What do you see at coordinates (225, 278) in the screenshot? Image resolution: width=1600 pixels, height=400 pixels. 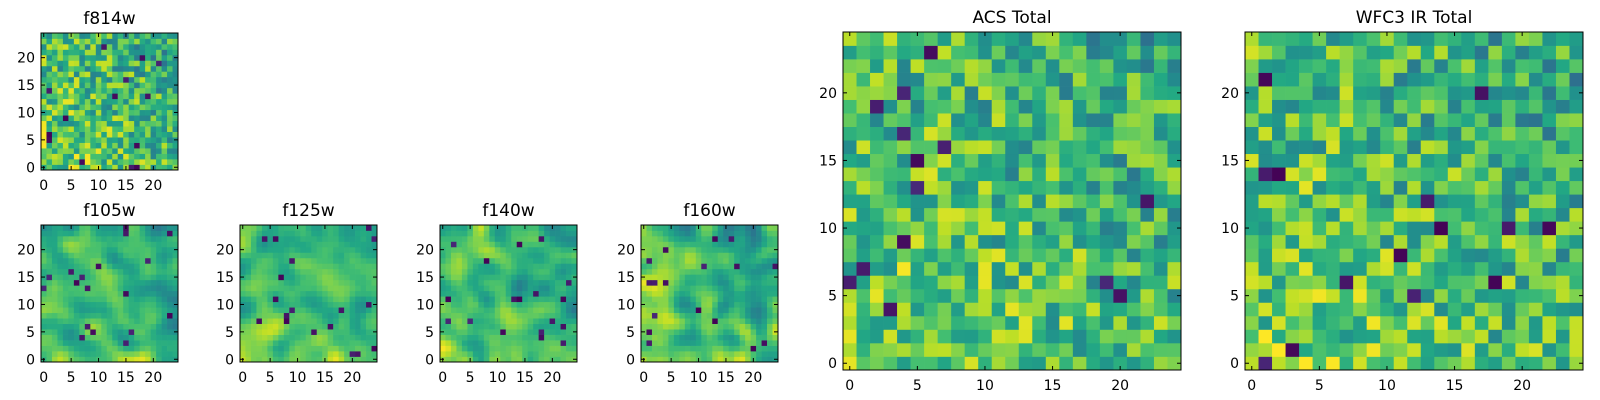 I see `y-tick-label: 15` at bounding box center [225, 278].